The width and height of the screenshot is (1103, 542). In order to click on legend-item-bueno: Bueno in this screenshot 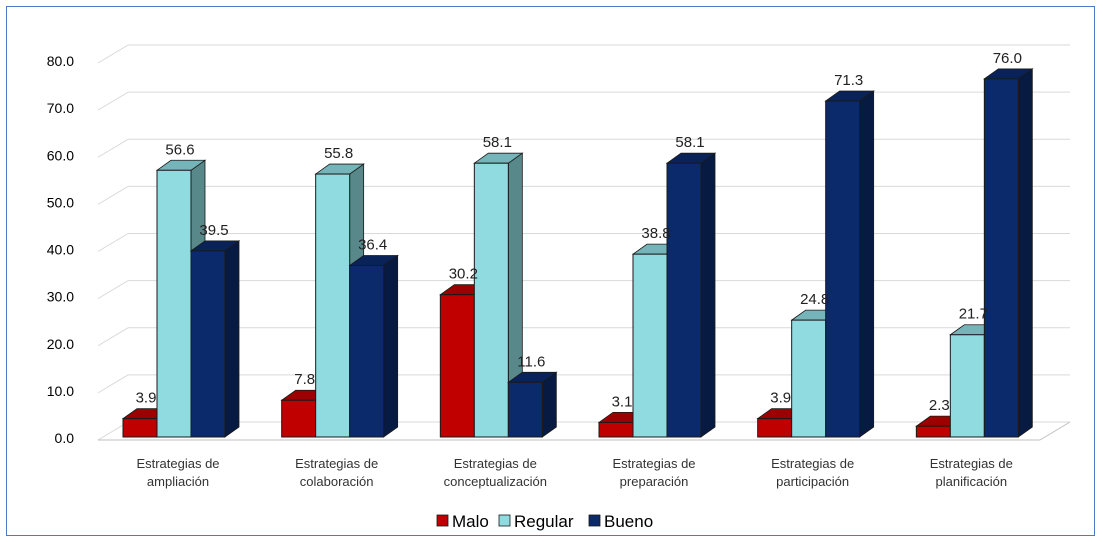, I will do `click(620, 521)`.